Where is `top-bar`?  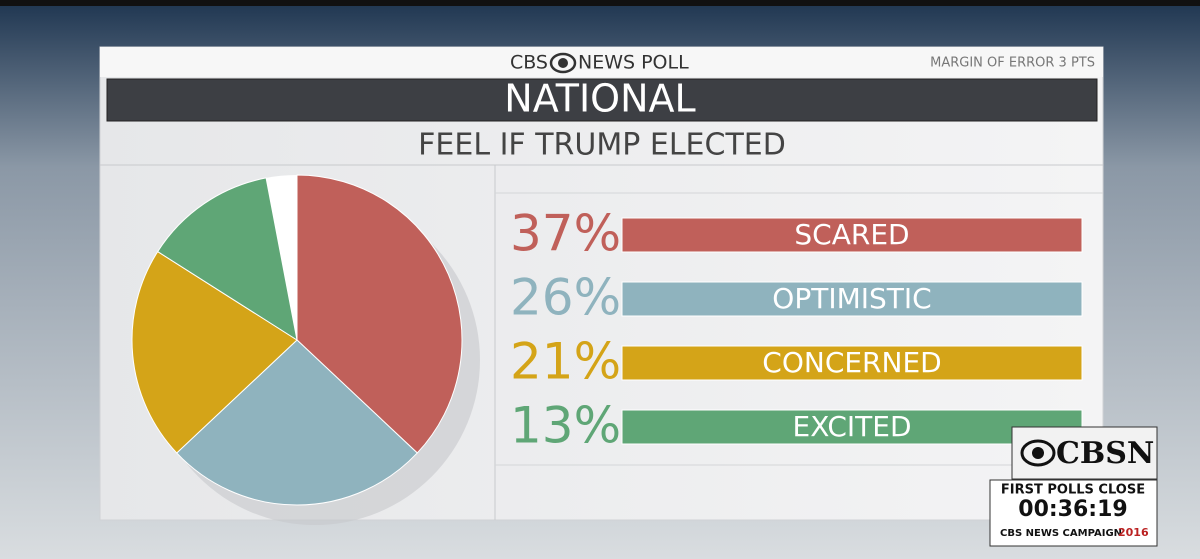 top-bar is located at coordinates (600, 3).